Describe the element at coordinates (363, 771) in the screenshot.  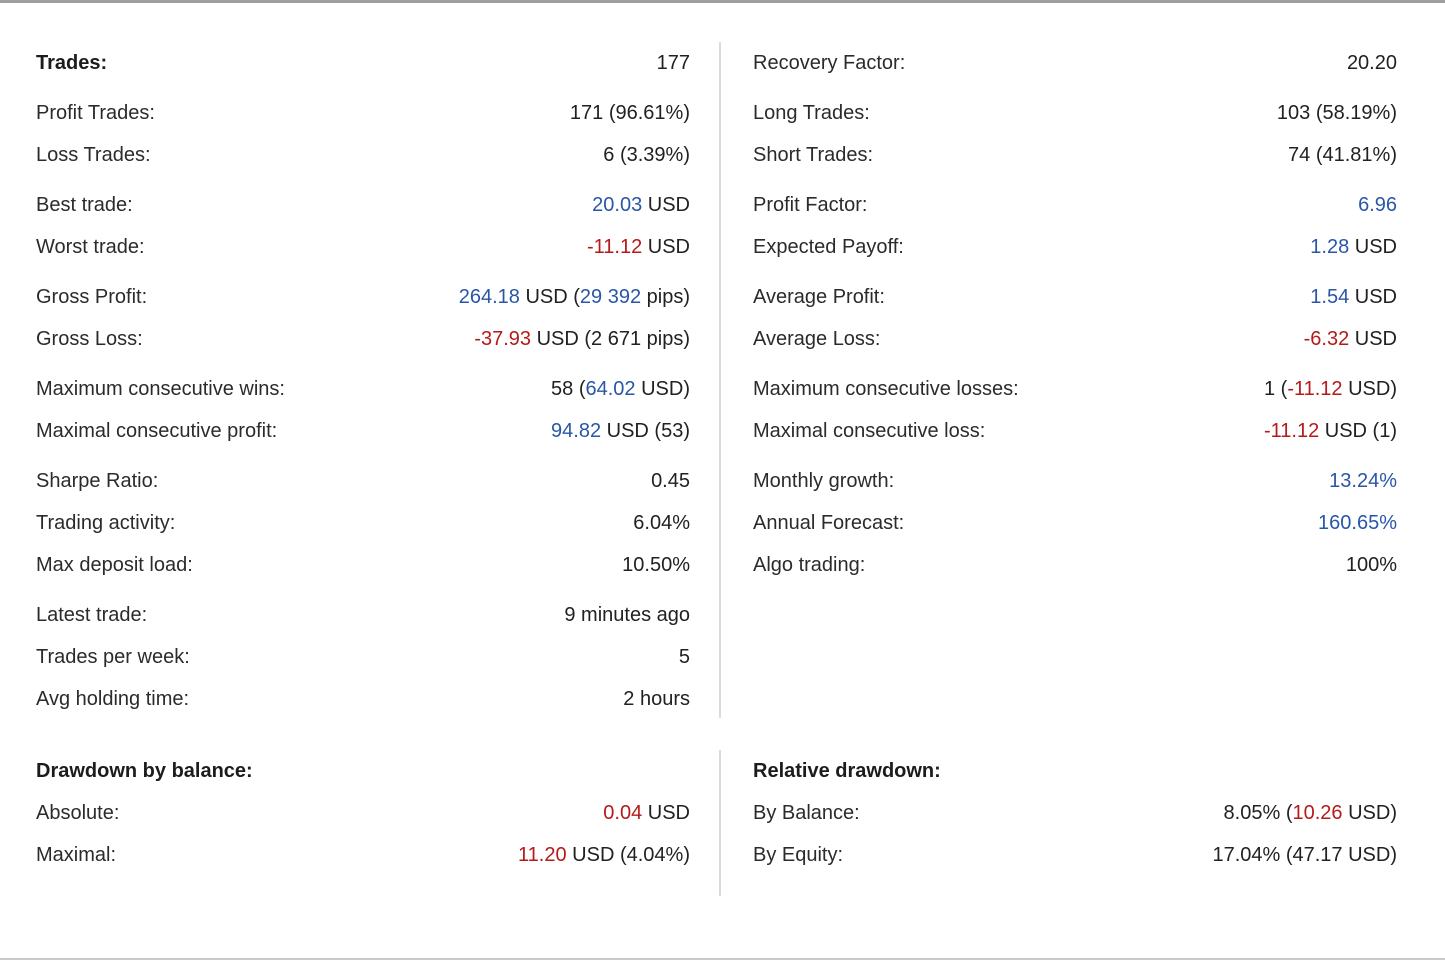
I see `stat-section-header-row: Drawdown by balance:` at that location.